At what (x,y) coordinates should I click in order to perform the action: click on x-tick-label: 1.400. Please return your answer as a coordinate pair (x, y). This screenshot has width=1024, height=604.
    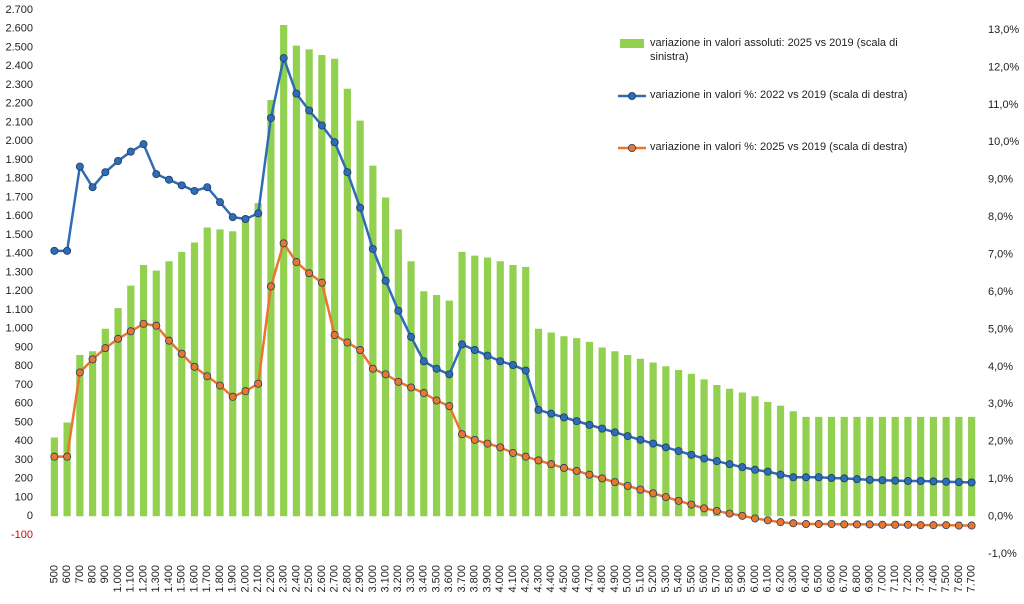
    Looking at the image, I should click on (169, 579).